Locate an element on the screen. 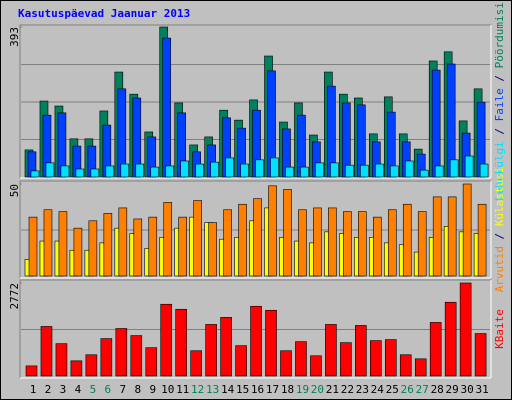  legend: Lehekülgi / Faile / Pöördumisi is located at coordinates (499, 101).